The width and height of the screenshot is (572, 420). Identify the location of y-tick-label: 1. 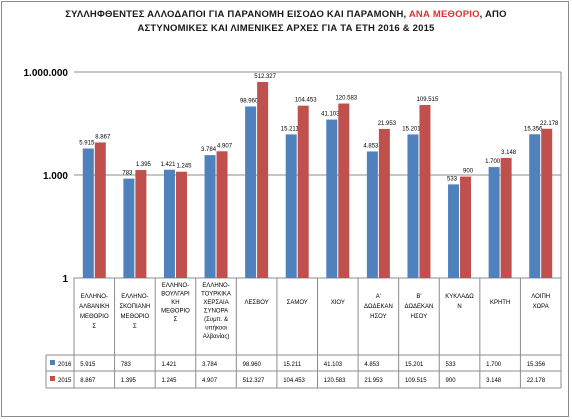
(65, 279).